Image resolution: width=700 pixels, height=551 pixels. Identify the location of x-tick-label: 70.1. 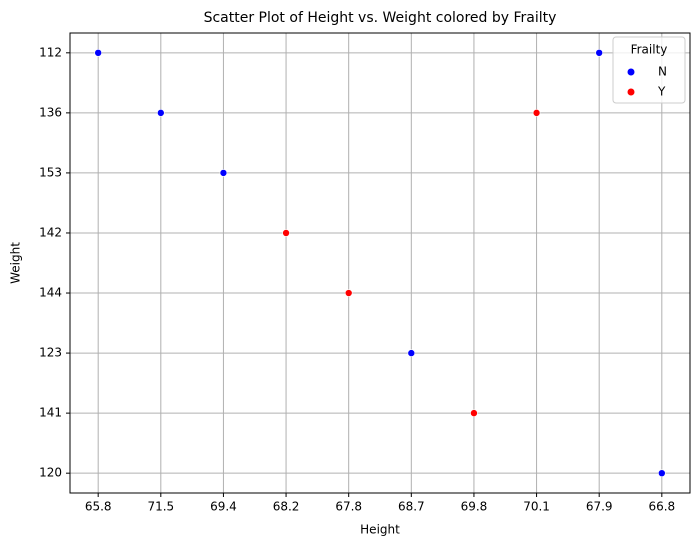
(536, 507).